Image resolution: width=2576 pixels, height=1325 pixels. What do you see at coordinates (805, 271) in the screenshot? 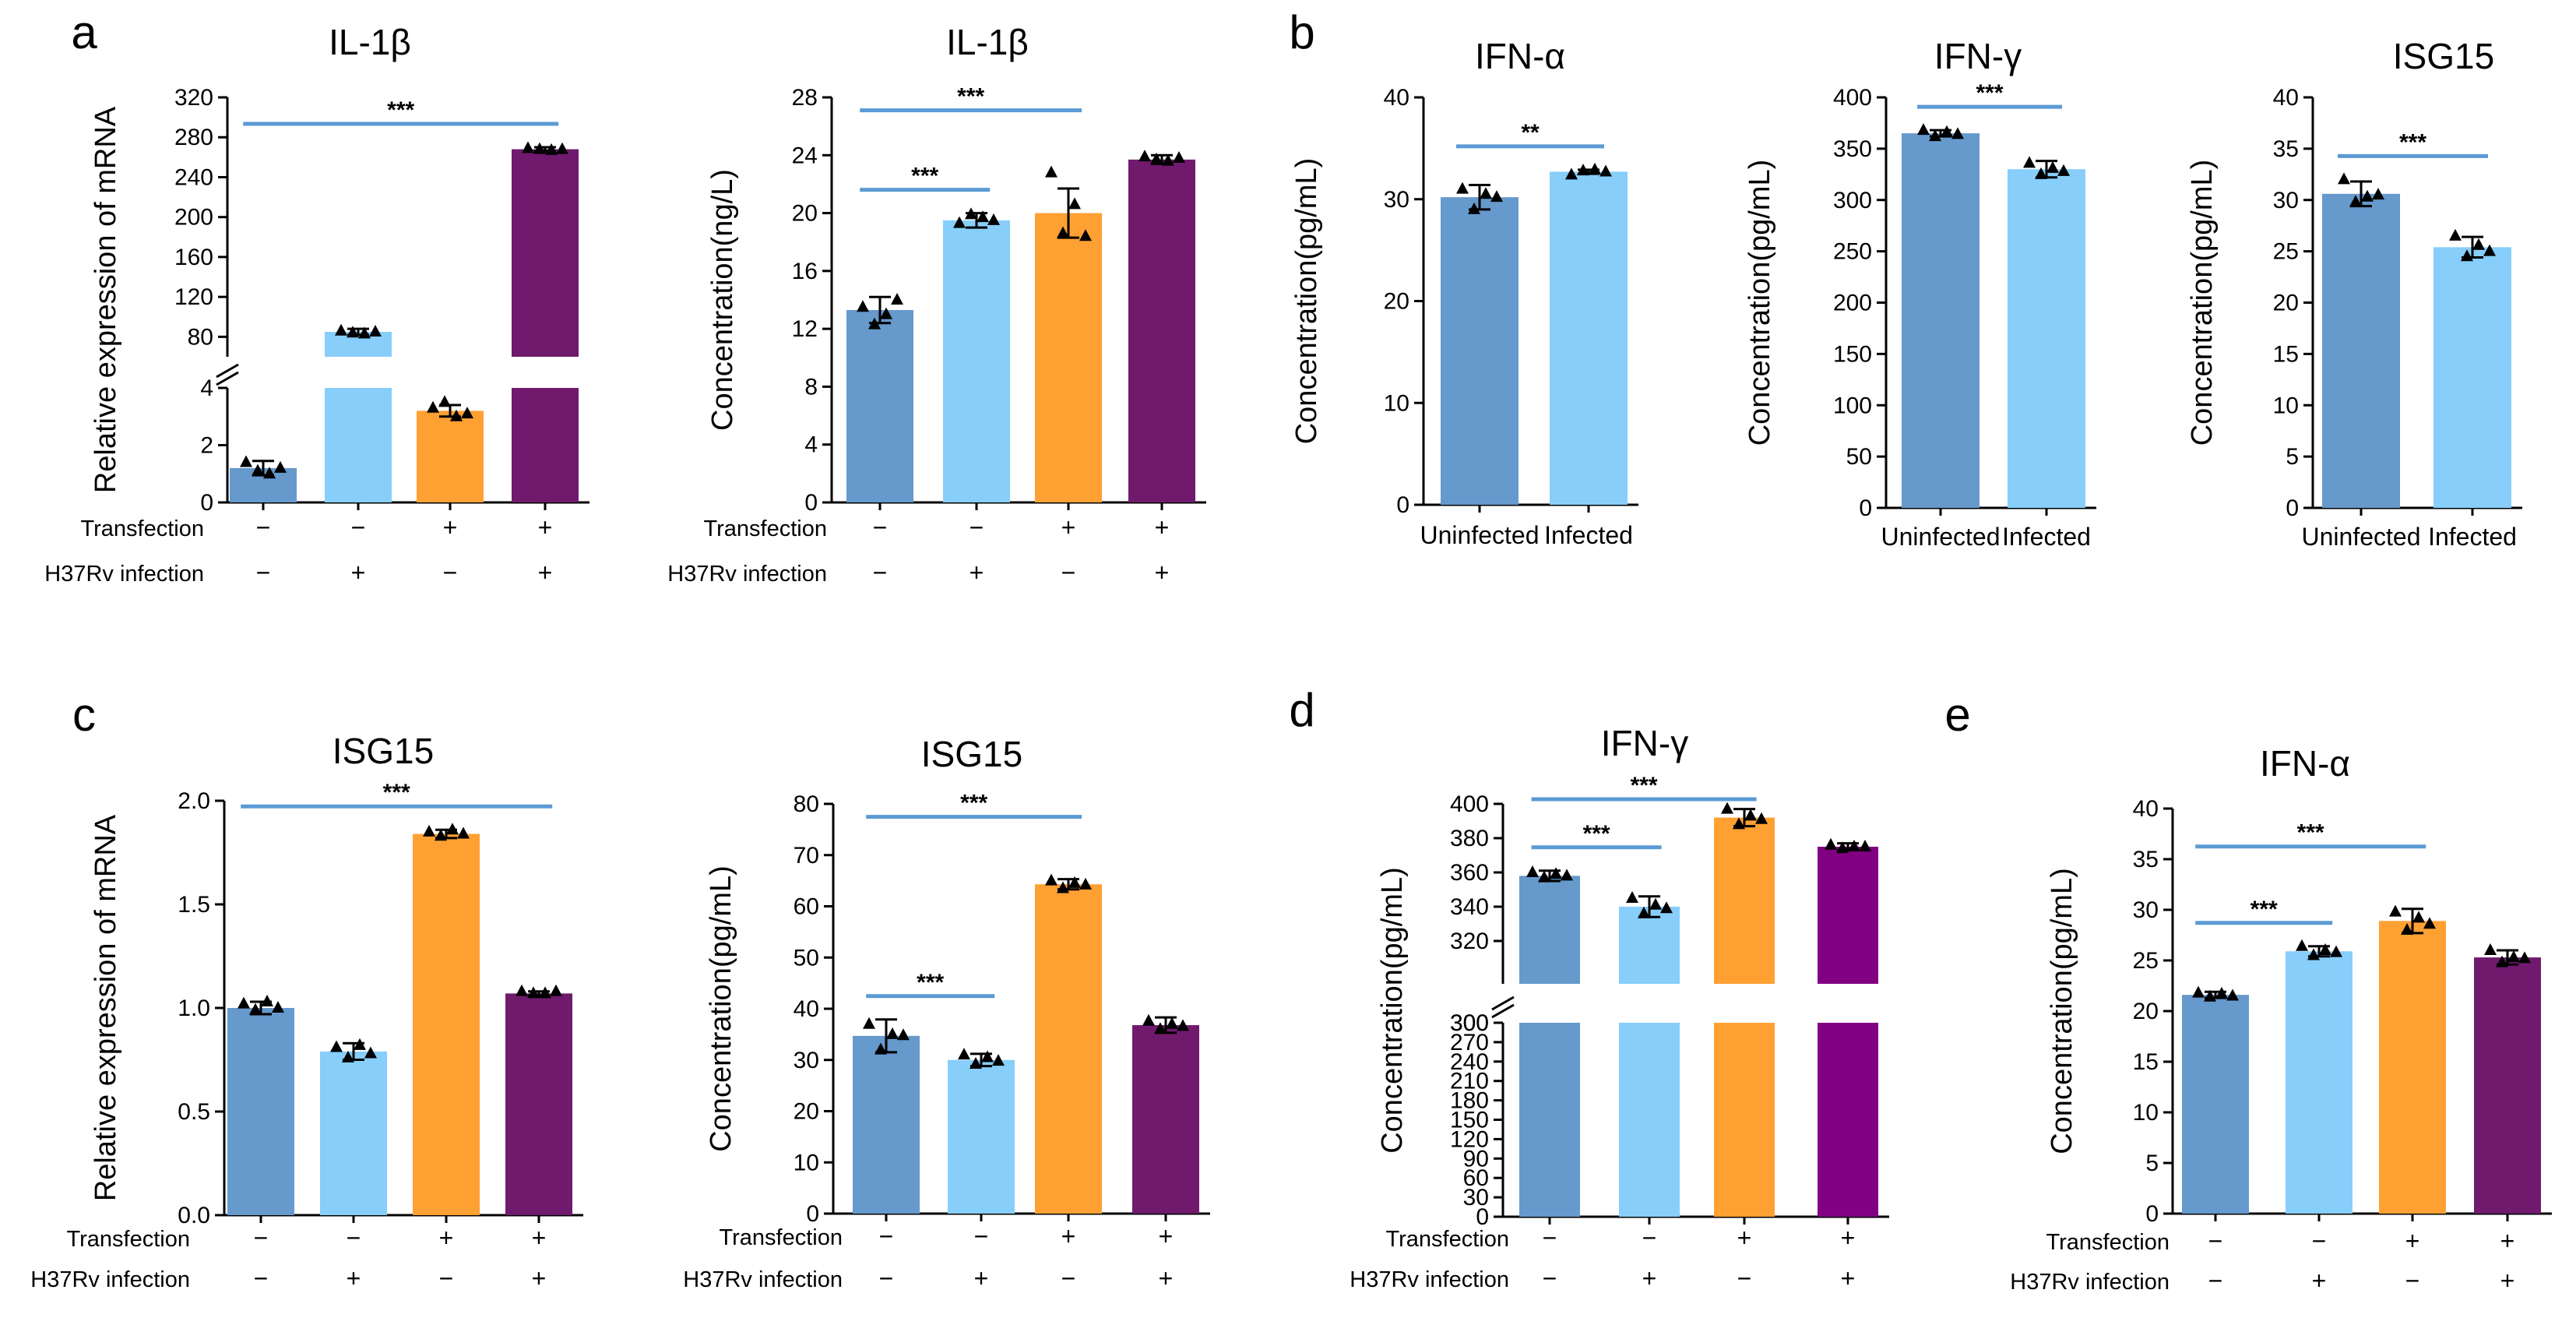
I see `y-tick-label: 16` at bounding box center [805, 271].